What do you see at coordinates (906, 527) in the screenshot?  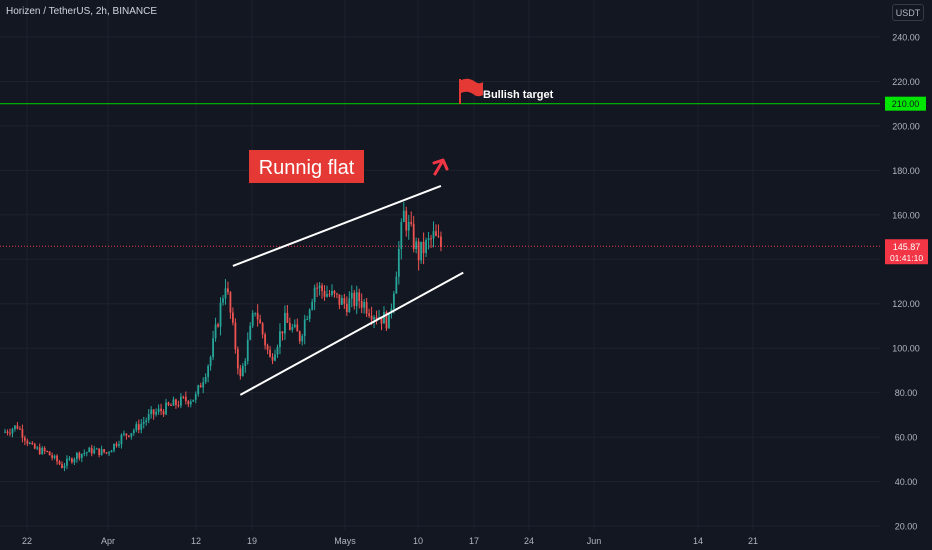 I see `price-tick-label: 20.00` at bounding box center [906, 527].